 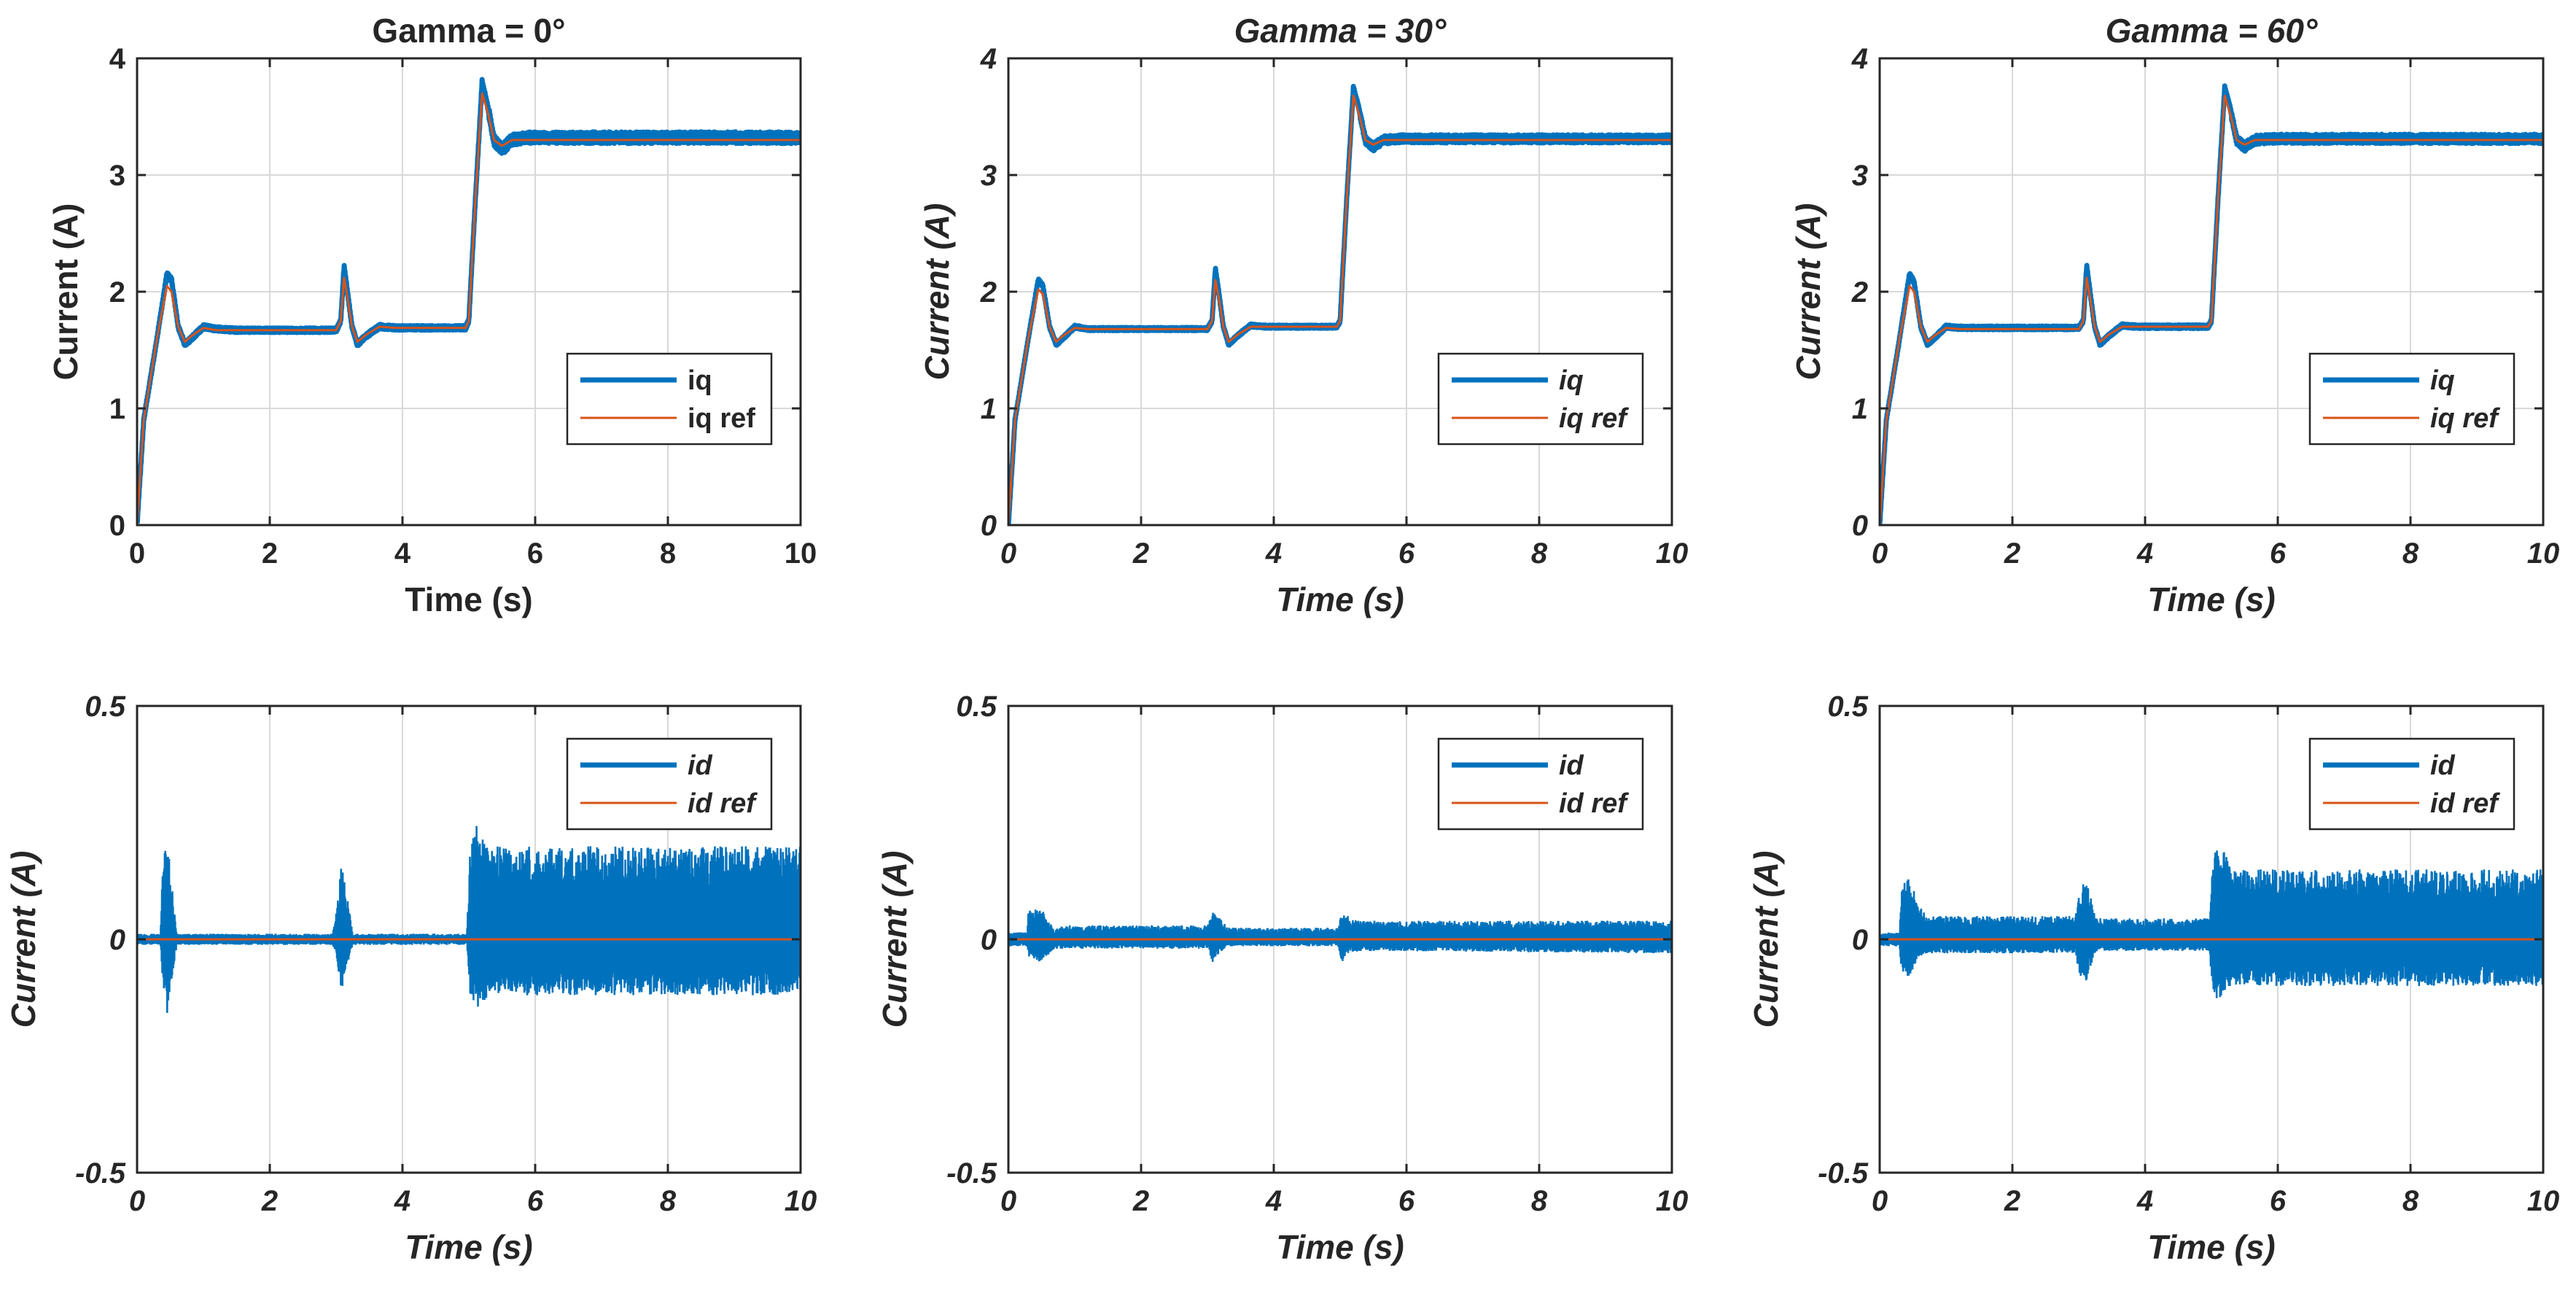 What do you see at coordinates (468, 31) in the screenshot?
I see `subplot-title: Gamma = 0°` at bounding box center [468, 31].